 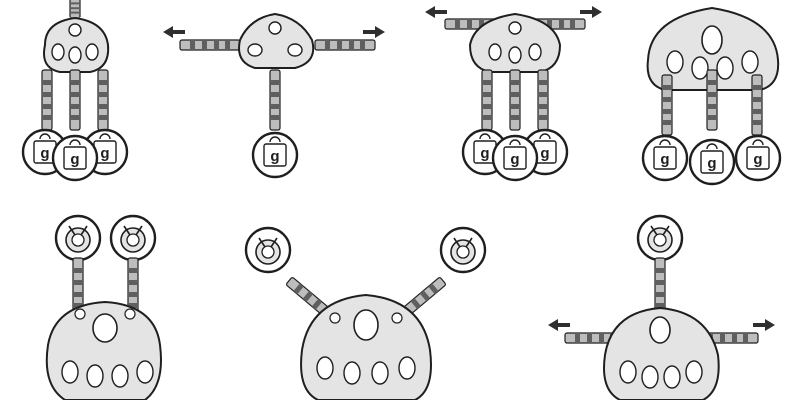 What do you see at coordinates (274, 95) in the screenshot?
I see `panel-horizontal-pull-single-weight: g` at bounding box center [274, 95].